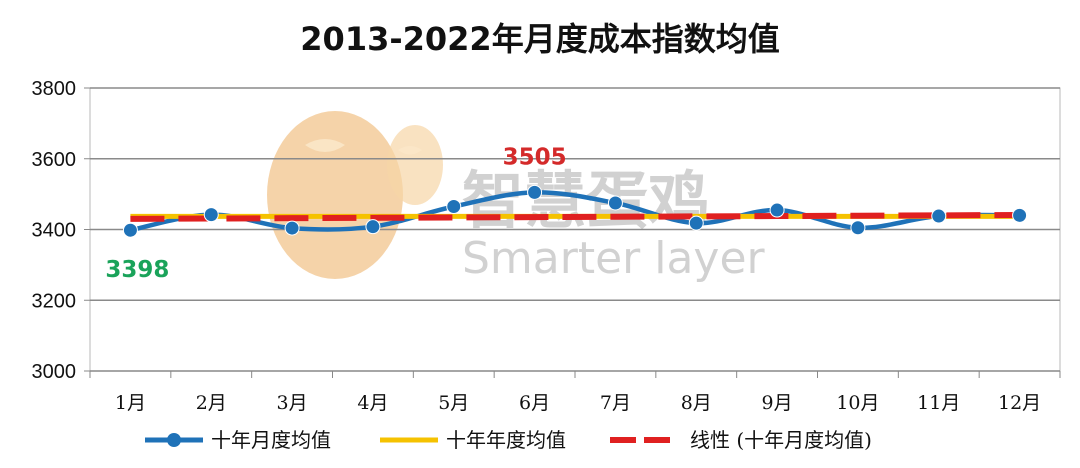 Image resolution: width=1080 pixels, height=468 pixels. I want to click on x-tick-label: 3月, so click(292, 403).